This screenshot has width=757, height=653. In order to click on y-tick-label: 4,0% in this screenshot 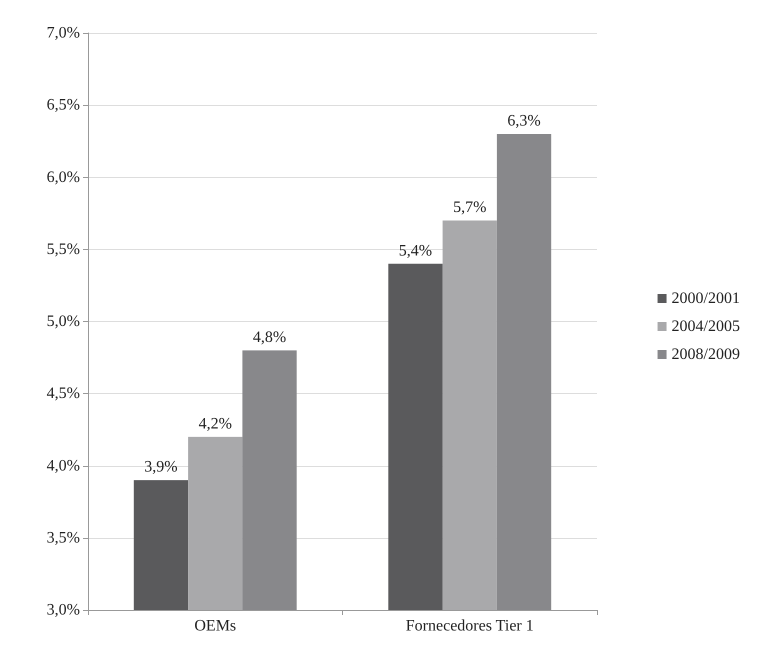, I will do `click(63, 465)`.